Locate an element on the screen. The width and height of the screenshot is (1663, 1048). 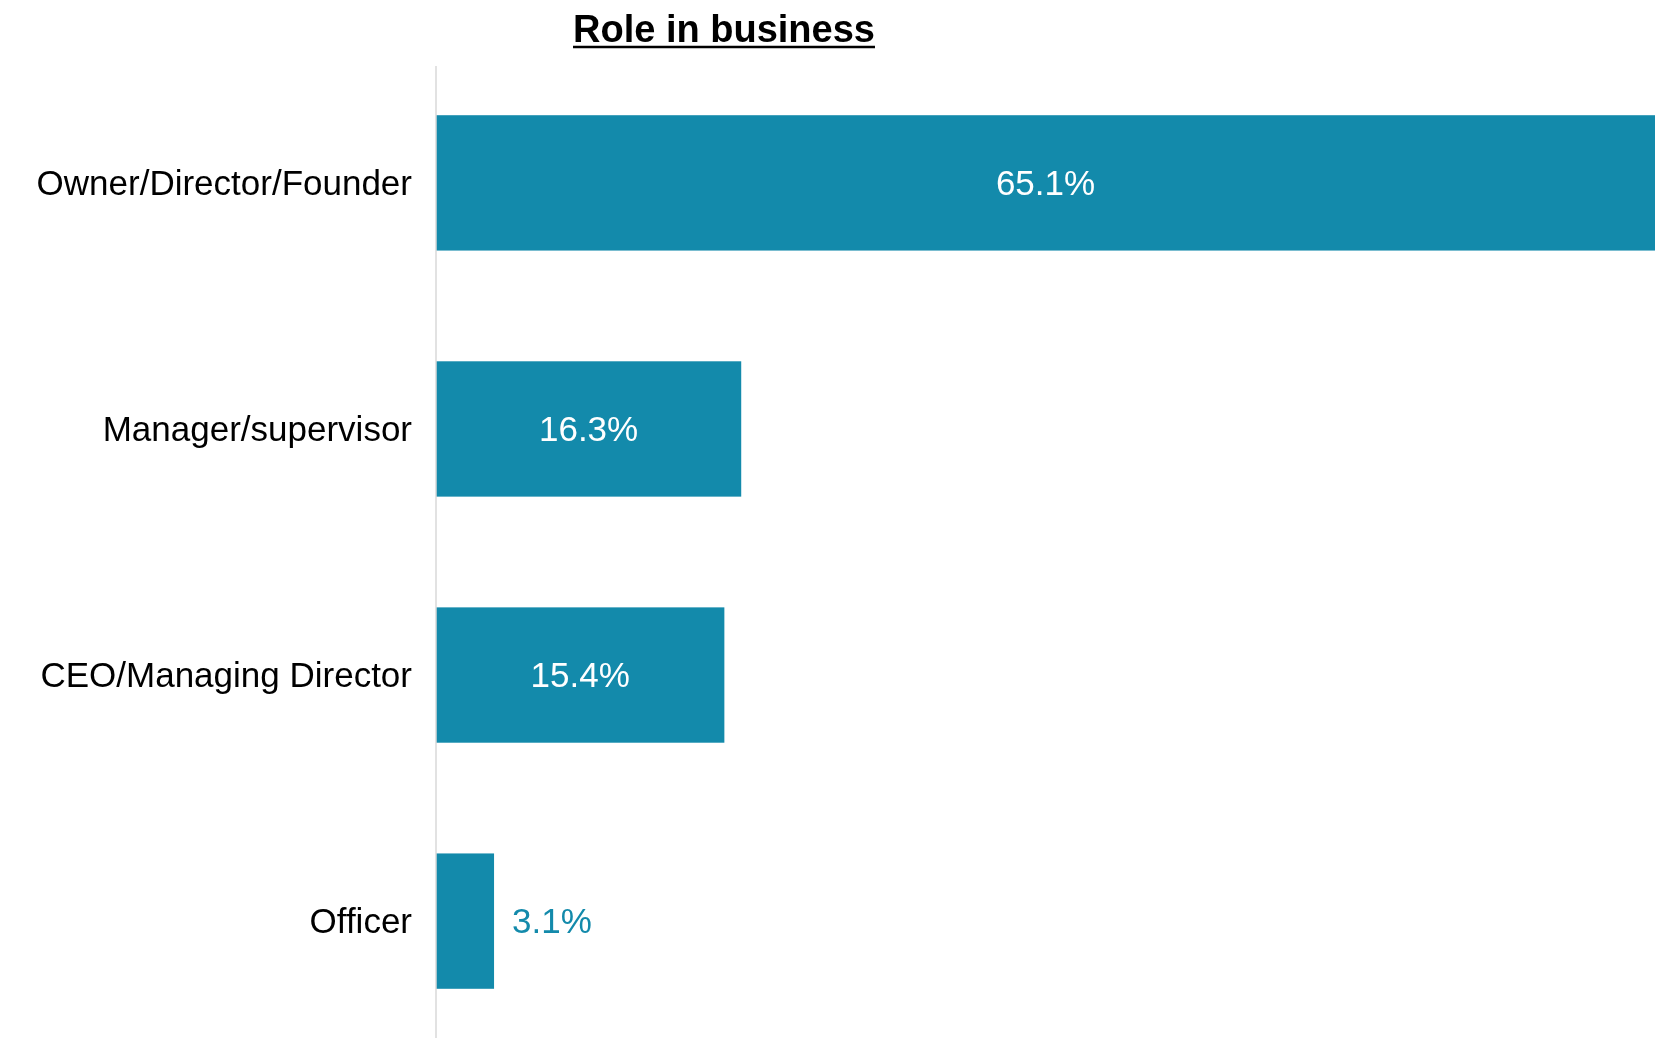
y-tick-label: CEO/Managing Director is located at coordinates (226, 675).